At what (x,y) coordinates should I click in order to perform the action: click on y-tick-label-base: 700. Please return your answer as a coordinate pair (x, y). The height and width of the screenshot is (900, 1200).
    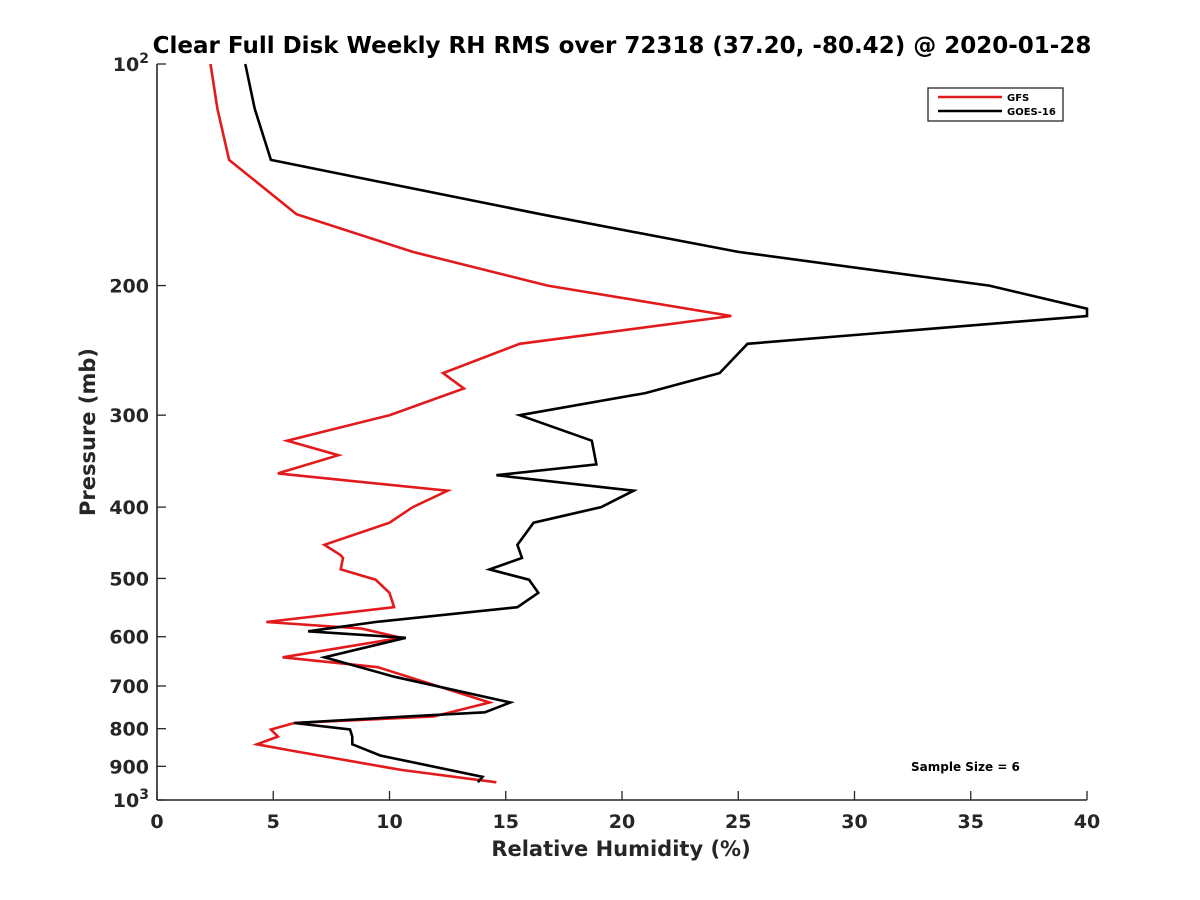
    Looking at the image, I should click on (129, 687).